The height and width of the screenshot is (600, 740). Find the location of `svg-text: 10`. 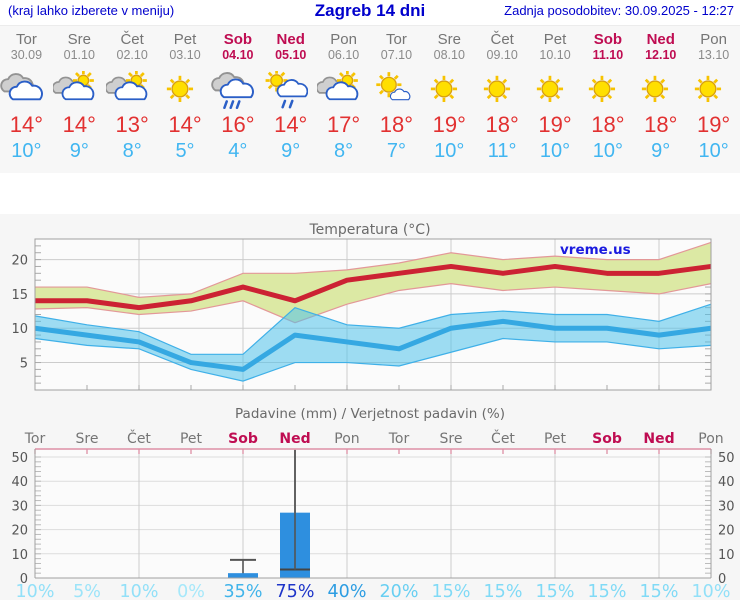

svg-text: 10 is located at coordinates (19, 555).